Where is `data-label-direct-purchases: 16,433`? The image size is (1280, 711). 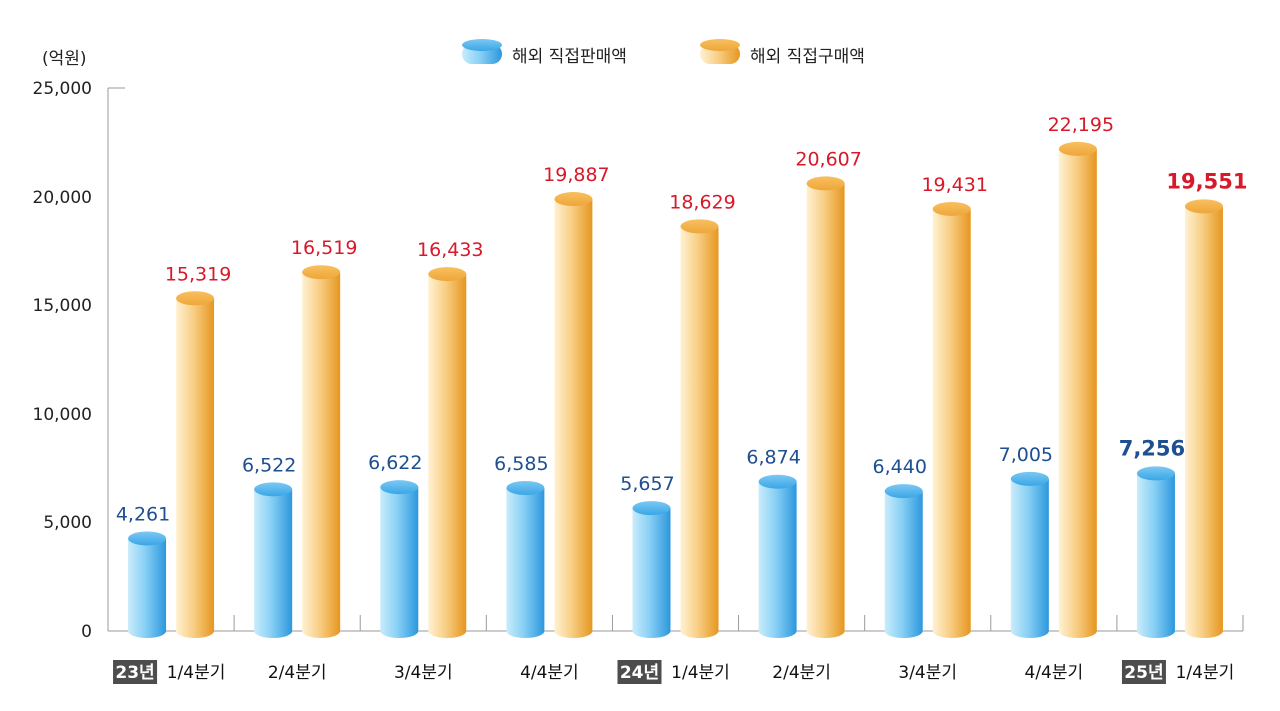
data-label-direct-purchases: 16,433 is located at coordinates (450, 250).